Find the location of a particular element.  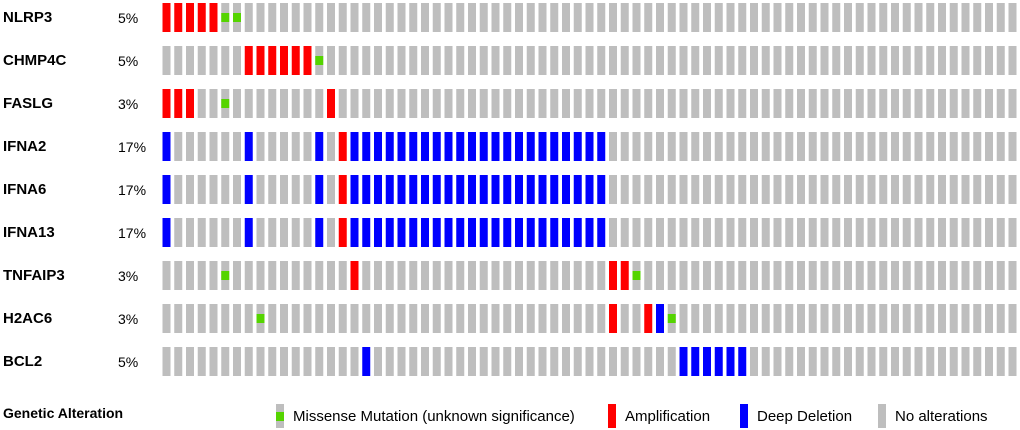

deletion-swatch is located at coordinates (744, 416).